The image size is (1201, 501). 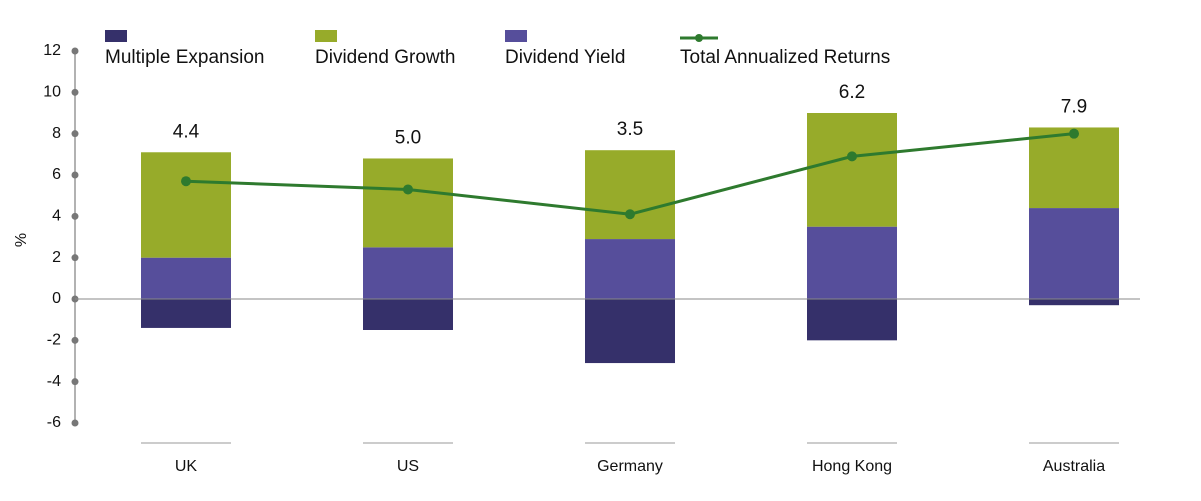 What do you see at coordinates (54, 340) in the screenshot?
I see `y-tick-label: -2` at bounding box center [54, 340].